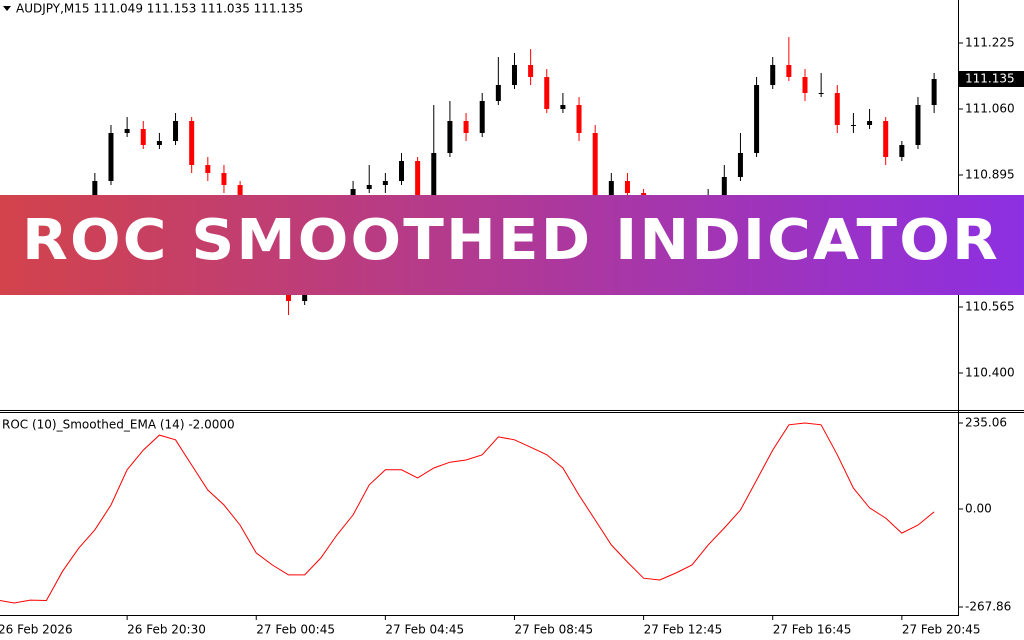 This screenshot has height=640, width=1024. Describe the element at coordinates (424, 630) in the screenshot. I see `x-tick-label: 27 Feb 04:45` at that location.